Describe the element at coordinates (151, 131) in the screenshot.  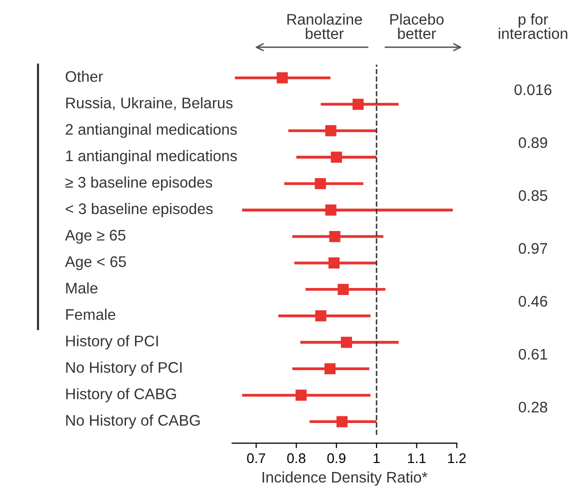
I see `y-tick-label: 2 antianginal medications` at that location.